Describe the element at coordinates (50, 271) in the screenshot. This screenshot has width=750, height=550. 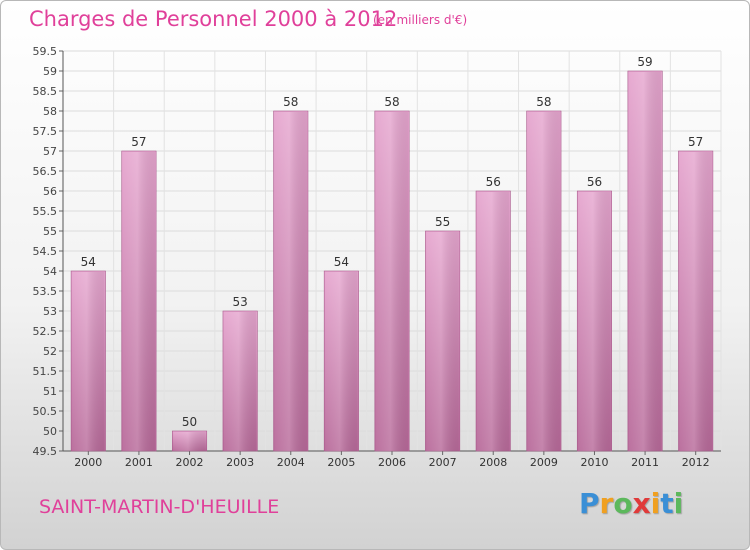
I see `y-tick-label: 54` at that location.